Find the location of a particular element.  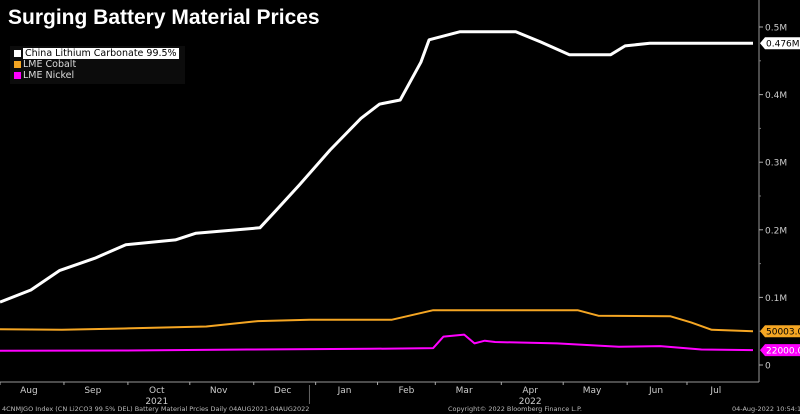

y-tick-label: 0 is located at coordinates (768, 367).